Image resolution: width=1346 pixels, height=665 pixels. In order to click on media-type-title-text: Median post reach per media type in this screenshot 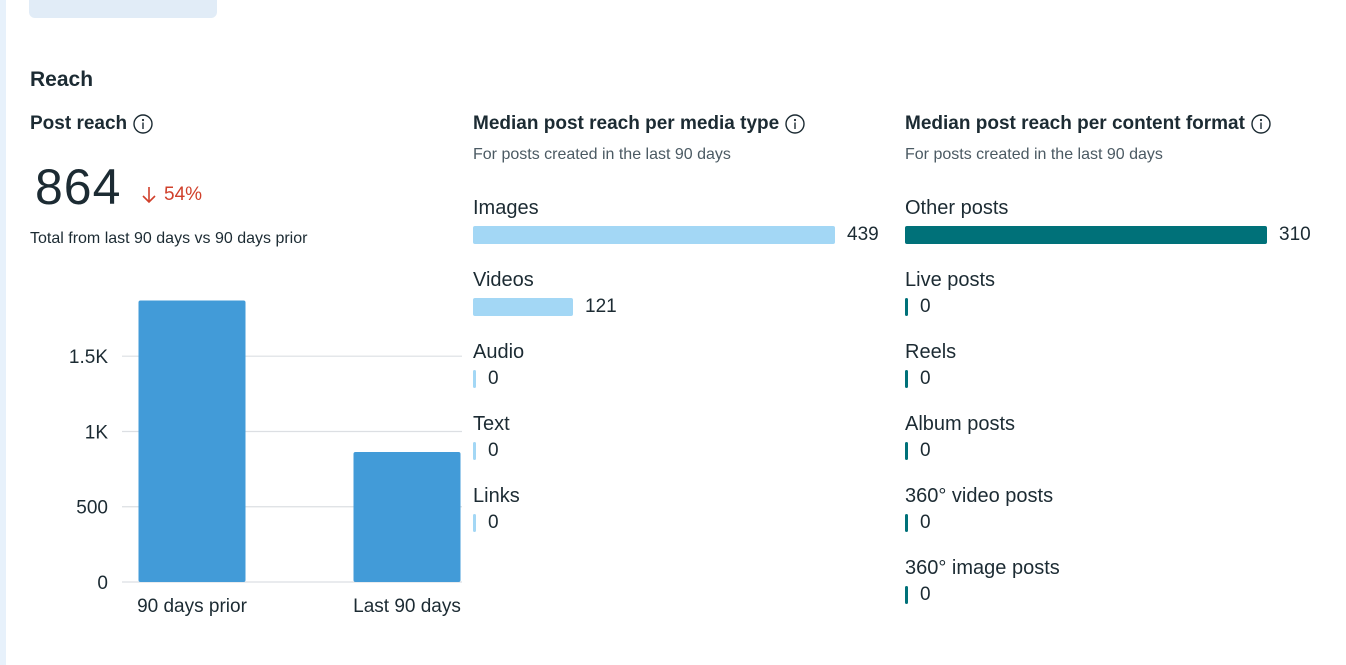, I will do `click(626, 123)`.